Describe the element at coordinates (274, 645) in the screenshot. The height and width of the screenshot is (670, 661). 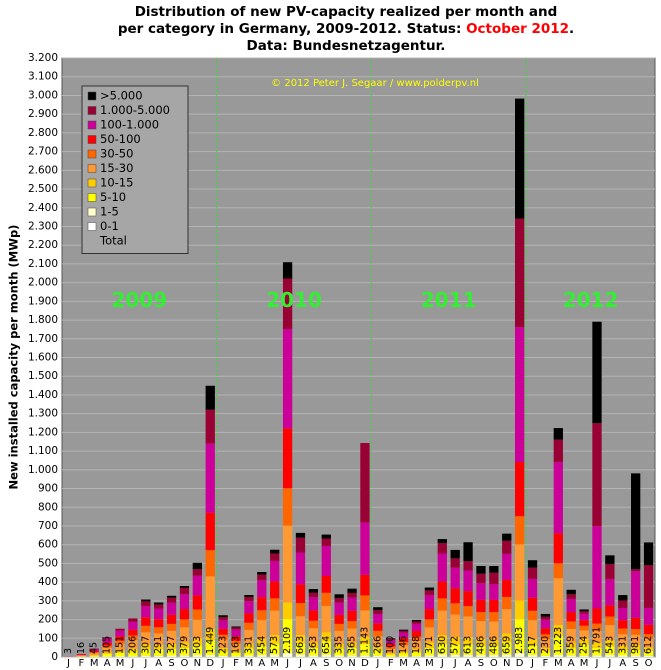
I see `total-label: 573` at that location.